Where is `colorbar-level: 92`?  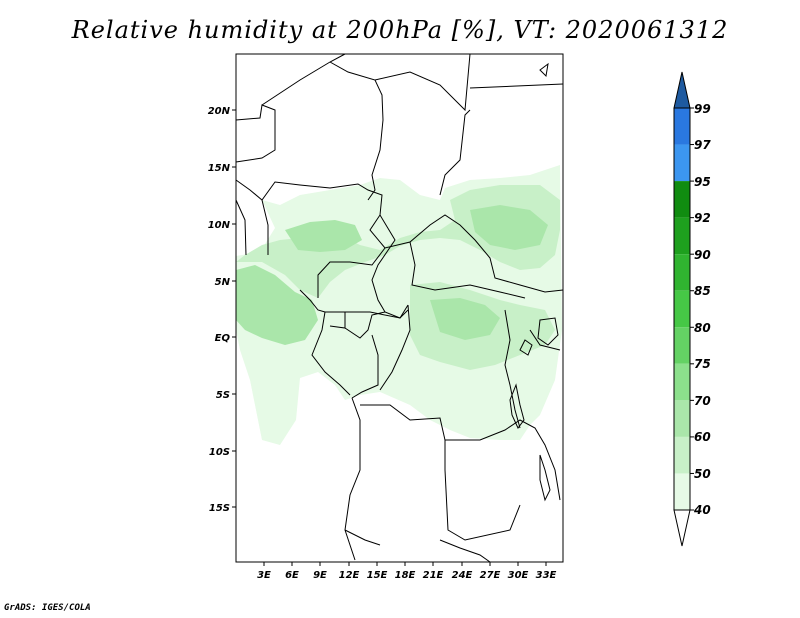 colorbar-level: 92 is located at coordinates (702, 218).